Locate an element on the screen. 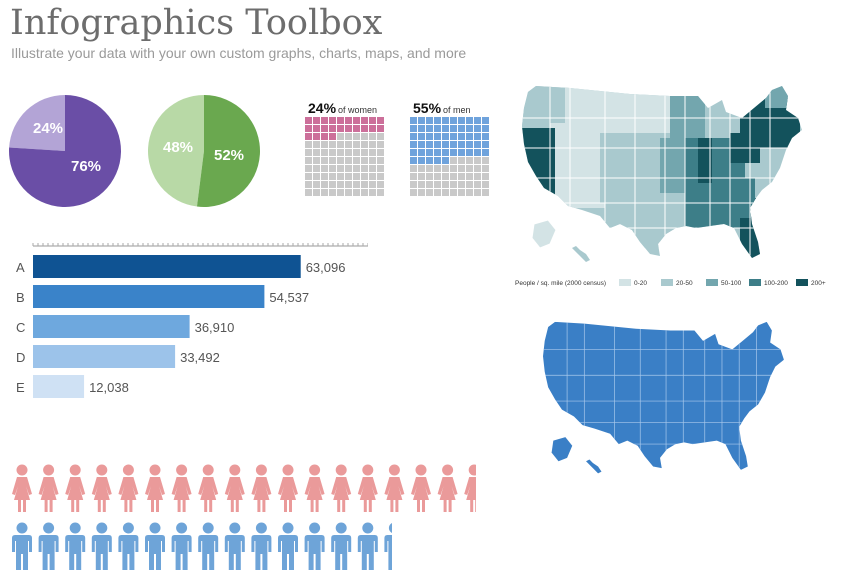  bar-category-d: D is located at coordinates (20, 357).